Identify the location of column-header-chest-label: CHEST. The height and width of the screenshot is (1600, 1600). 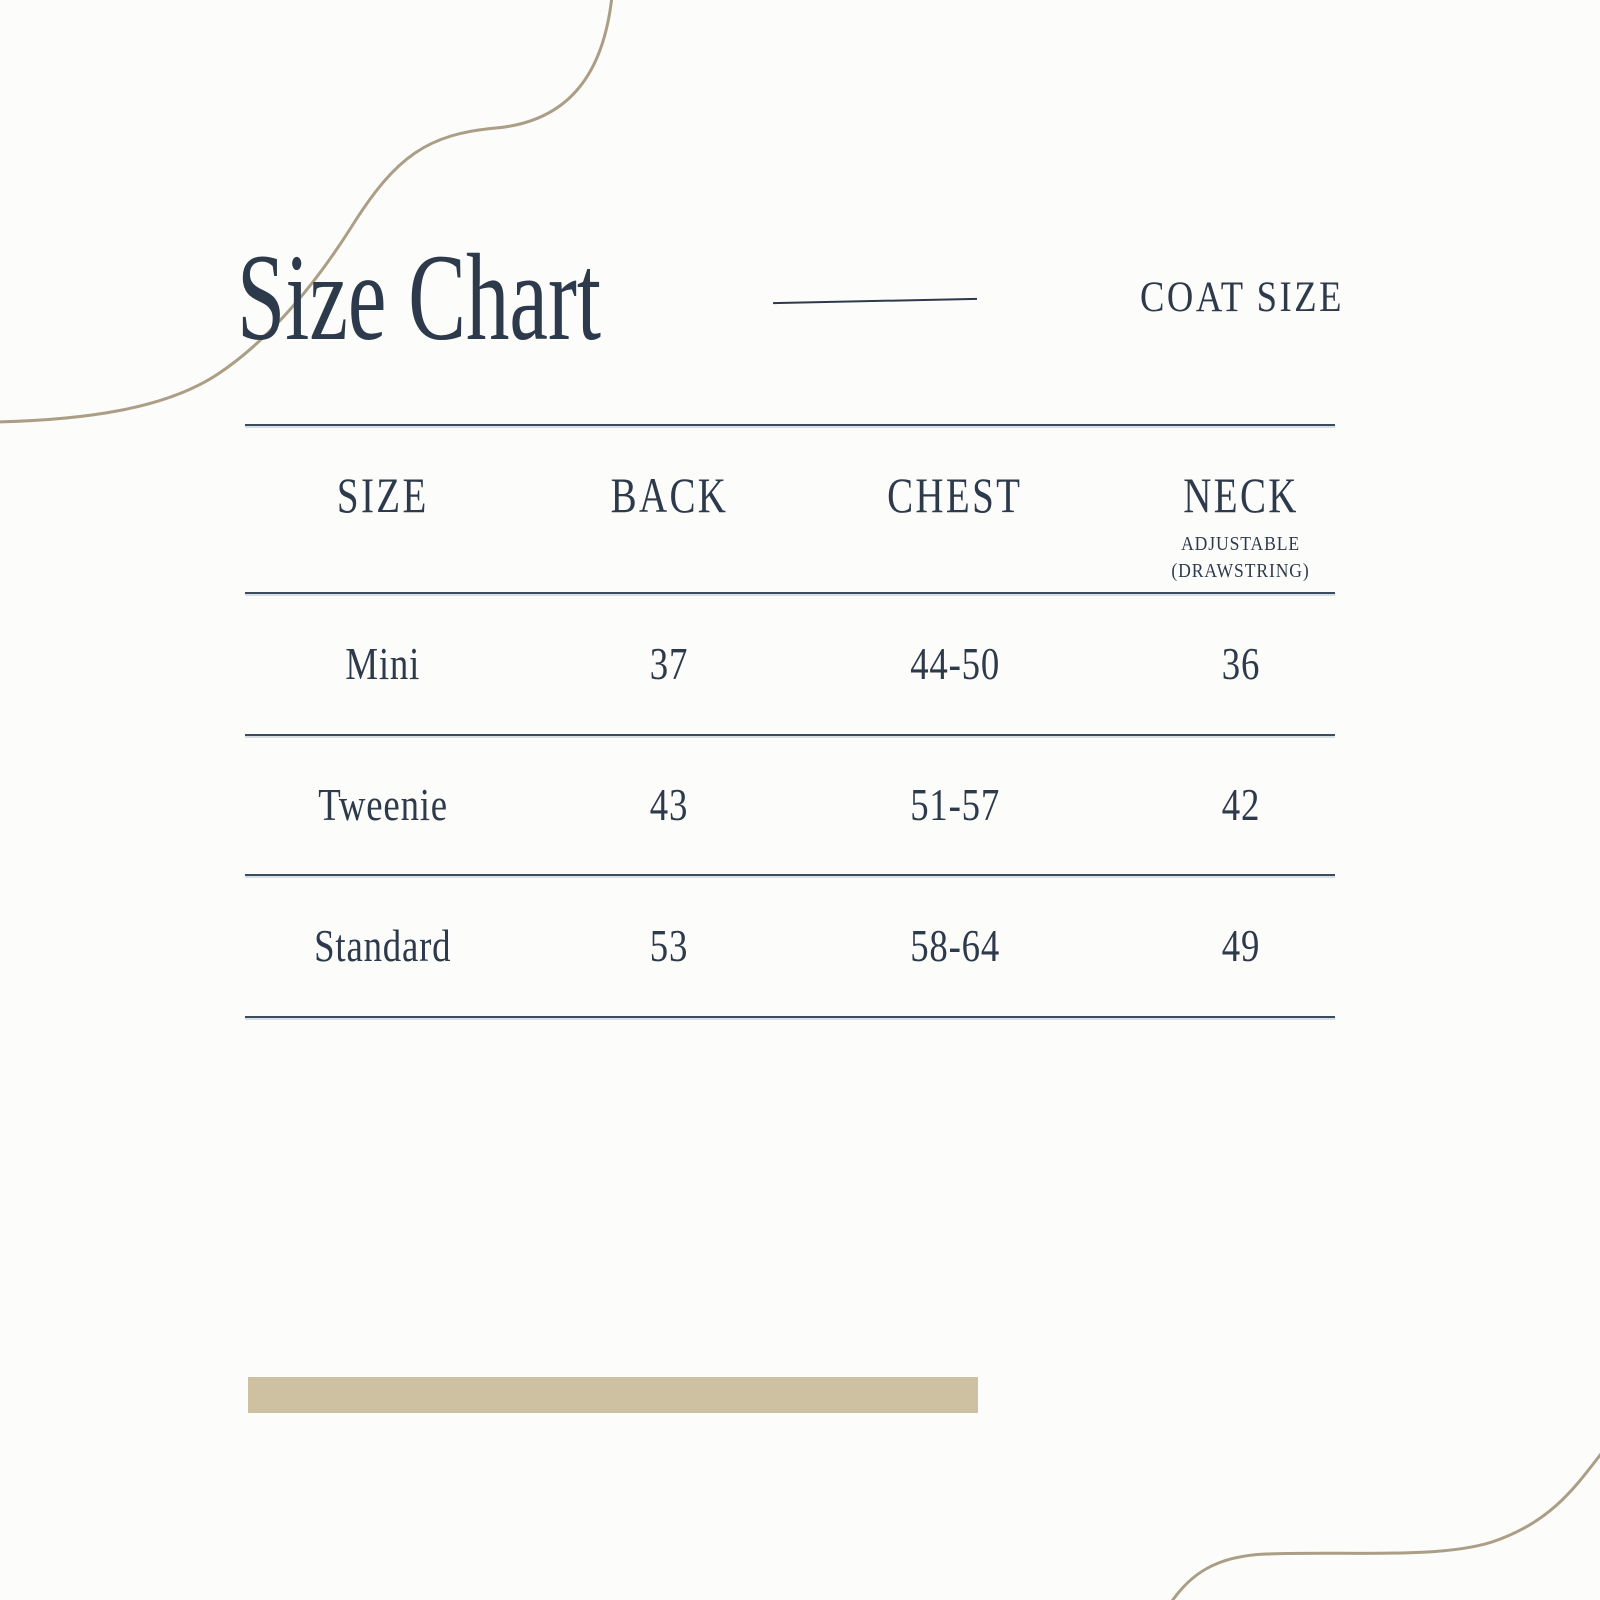
(955, 495).